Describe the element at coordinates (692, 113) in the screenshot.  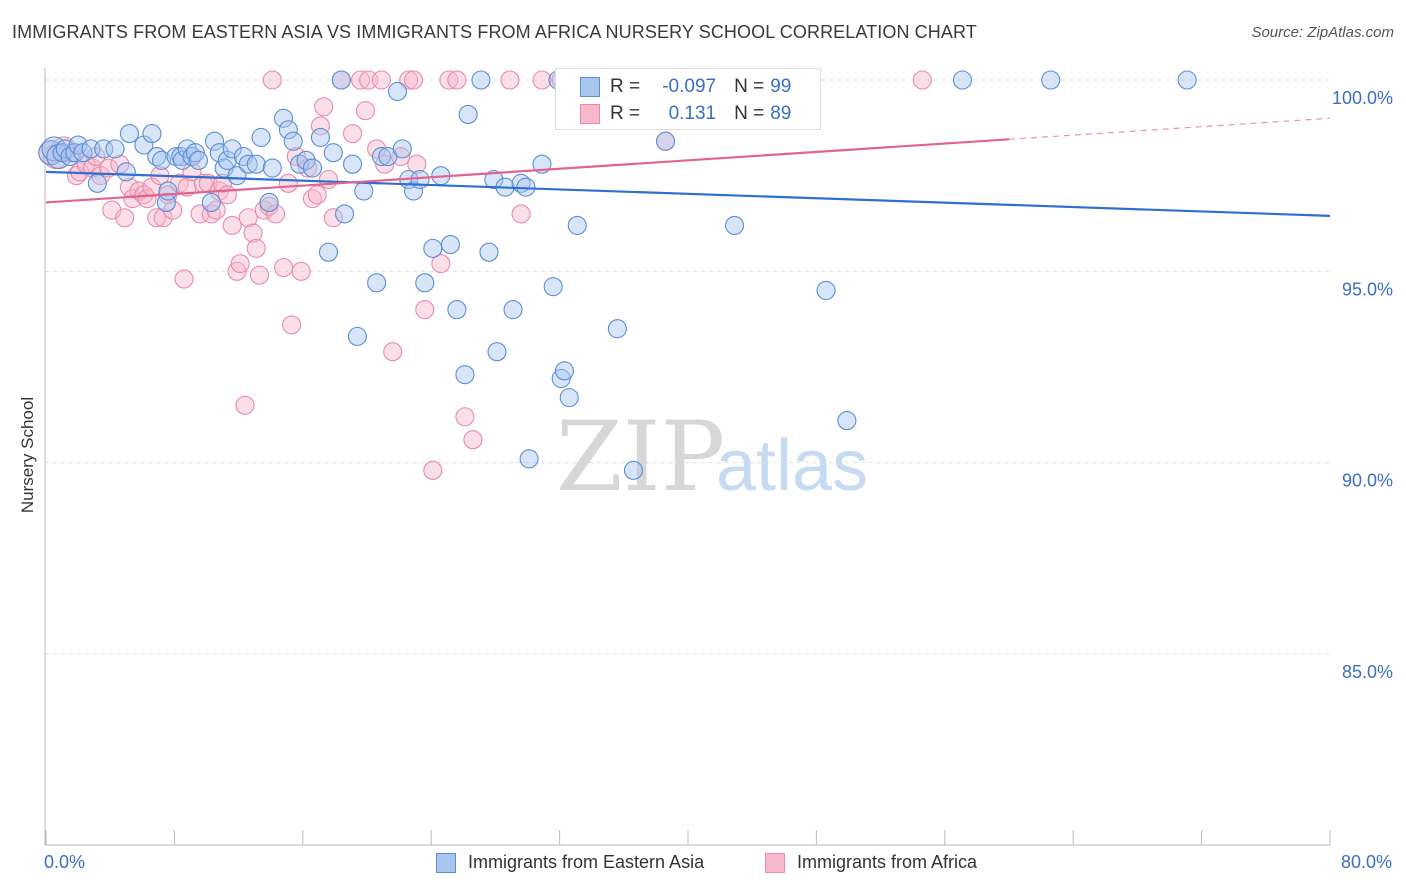
I see `r-value: 0.131` at that location.